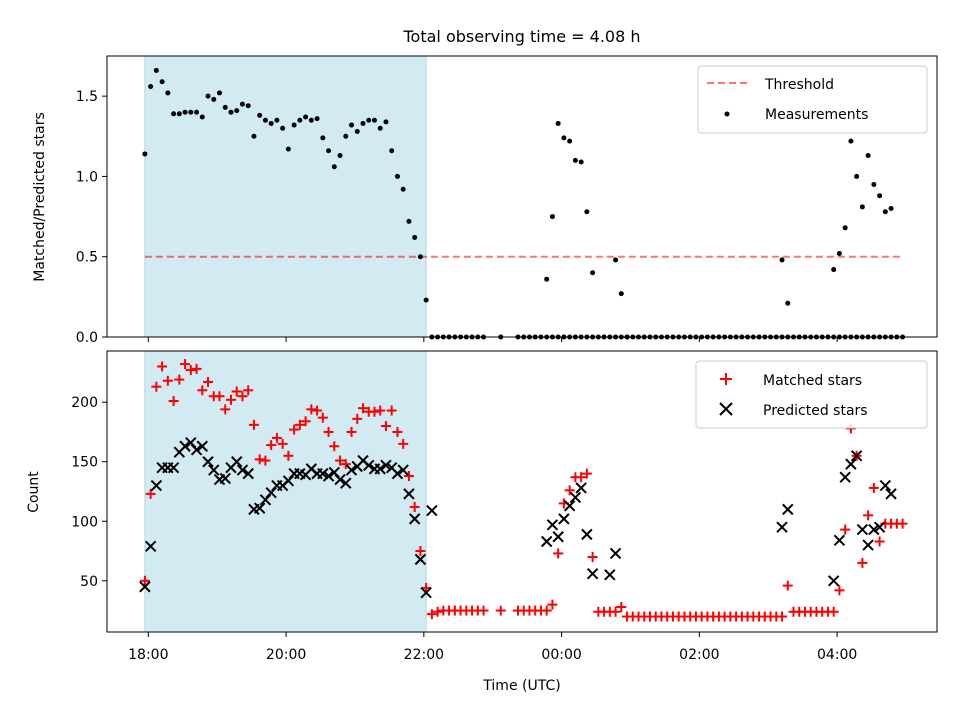 The height and width of the screenshot is (720, 960). I want to click on legend-measurements-label: Measurements, so click(816, 115).